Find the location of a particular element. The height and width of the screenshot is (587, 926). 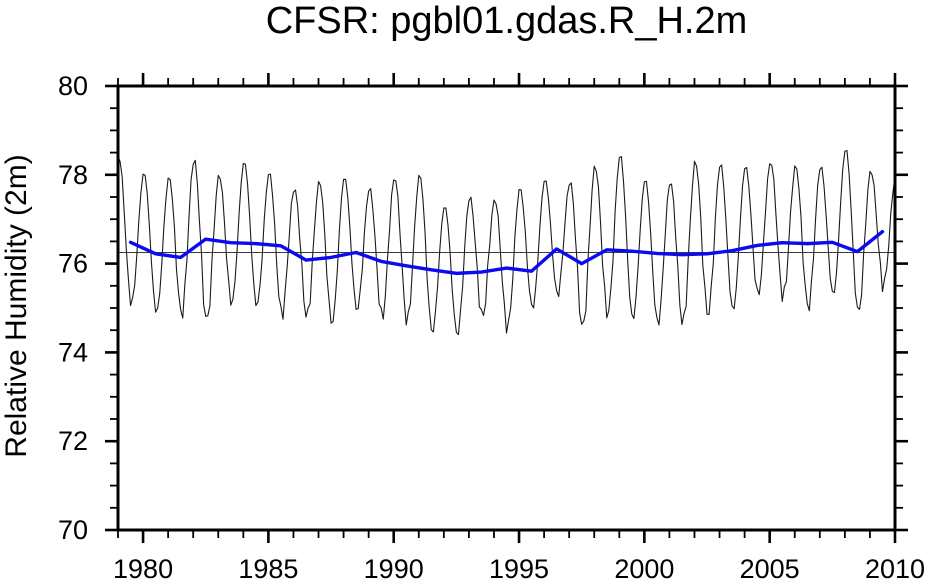

x-tick-label: 1995 is located at coordinates (519, 569).